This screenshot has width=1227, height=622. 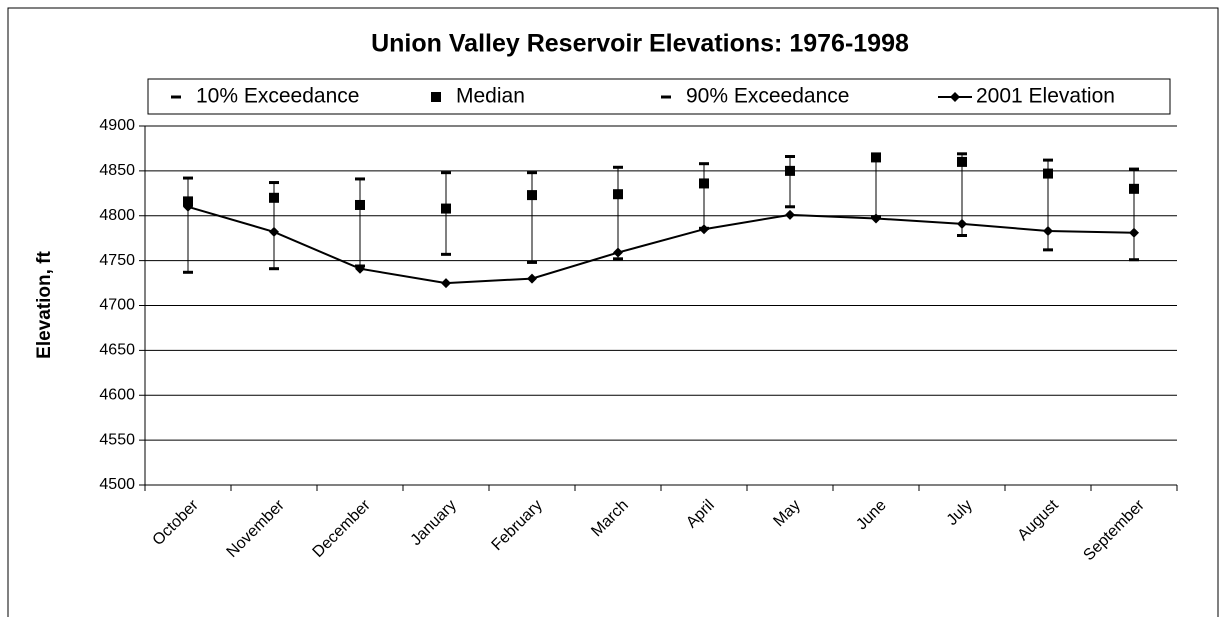 What do you see at coordinates (659, 96) in the screenshot?
I see `legend-box` at bounding box center [659, 96].